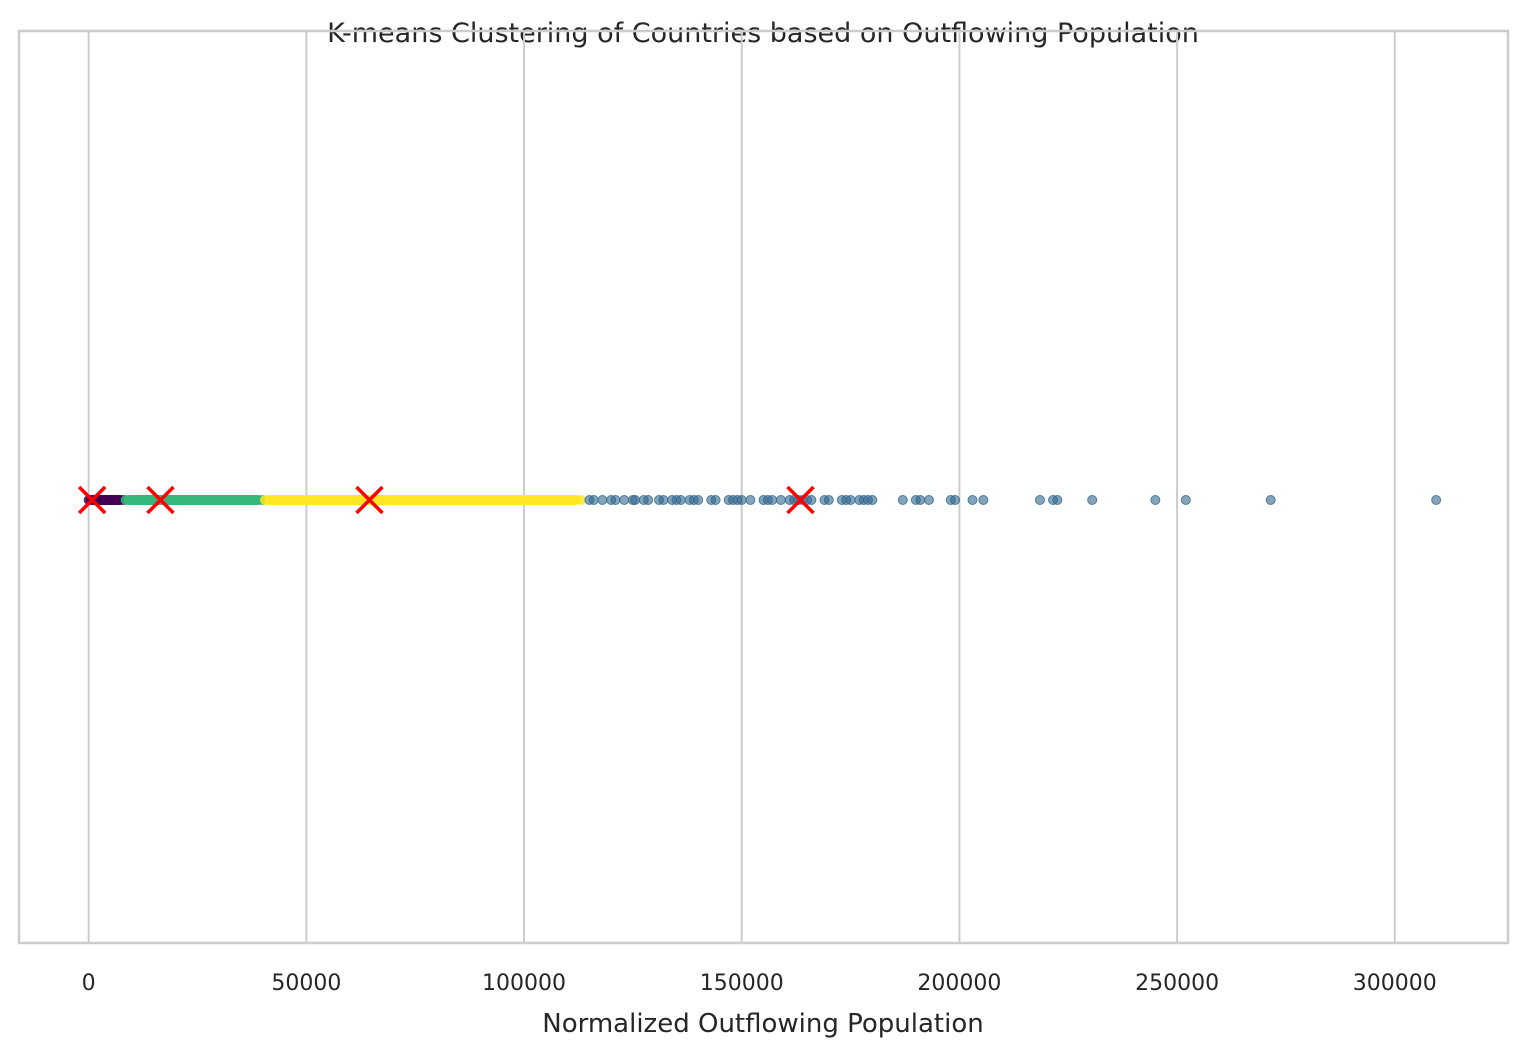 The image size is (1526, 1057). I want to click on x-tick-label: 300000, so click(1395, 983).